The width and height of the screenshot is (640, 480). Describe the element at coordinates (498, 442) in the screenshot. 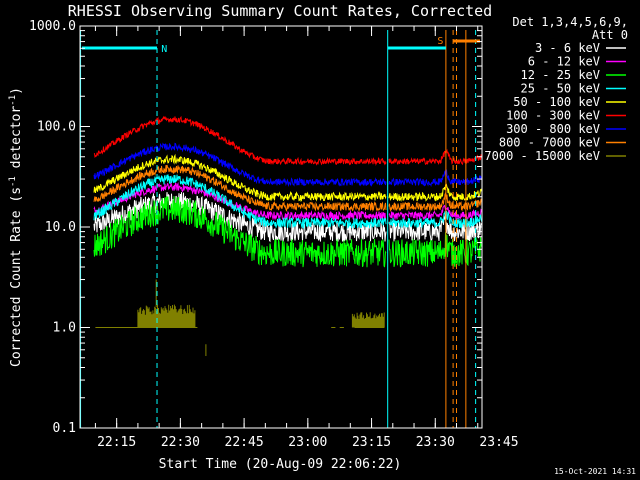

I see `x-tick-label: 23:45` at that location.